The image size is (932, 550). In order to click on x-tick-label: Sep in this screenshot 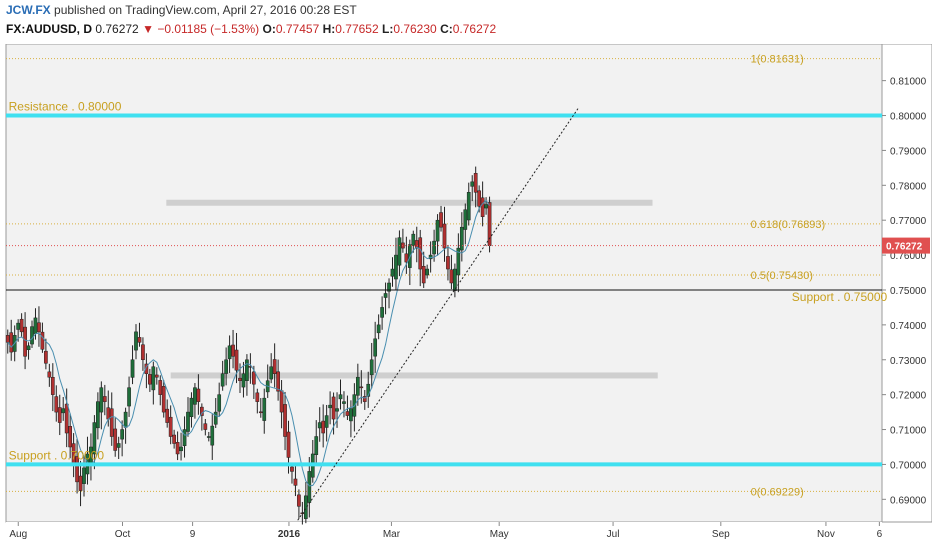, I will do `click(721, 534)`.